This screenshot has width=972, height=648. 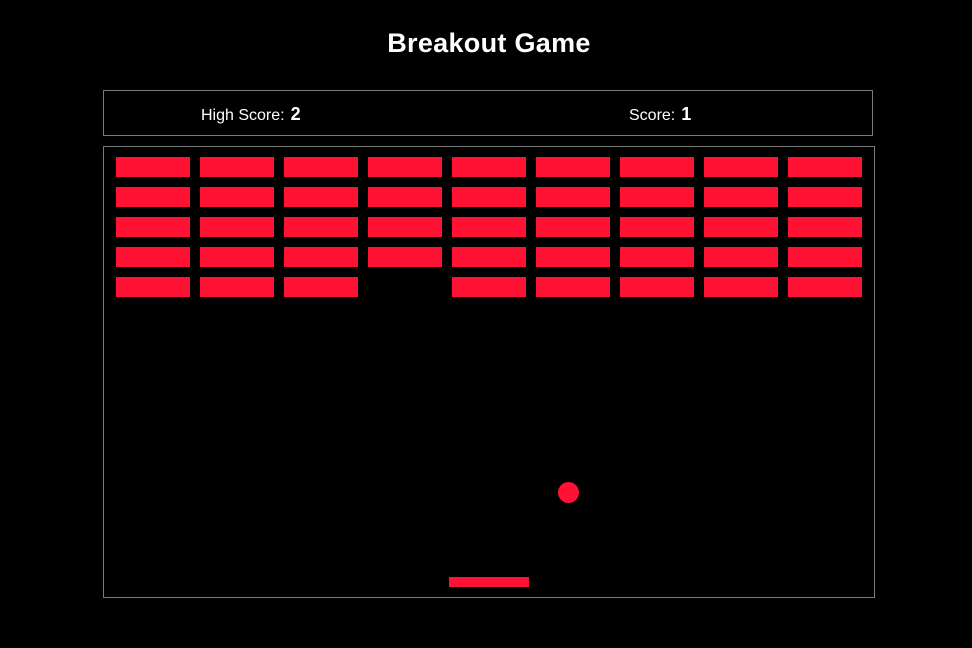 I want to click on high-score-label: High Score:, so click(x=243, y=115).